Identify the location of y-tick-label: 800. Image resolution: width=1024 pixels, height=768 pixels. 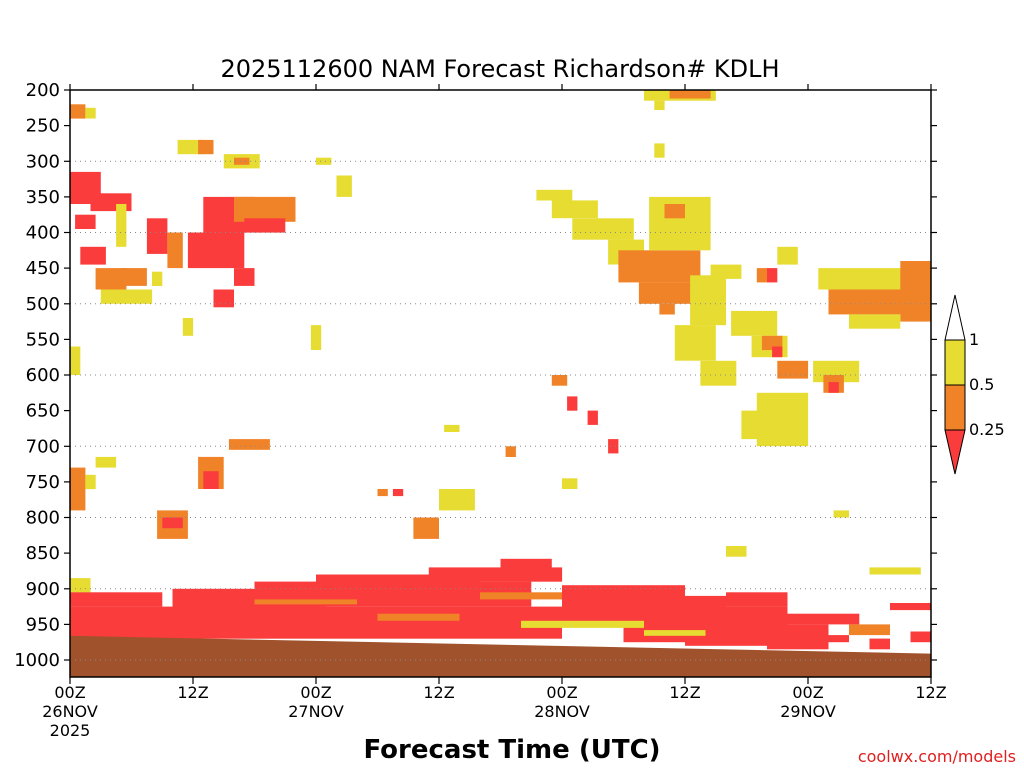
(43, 518).